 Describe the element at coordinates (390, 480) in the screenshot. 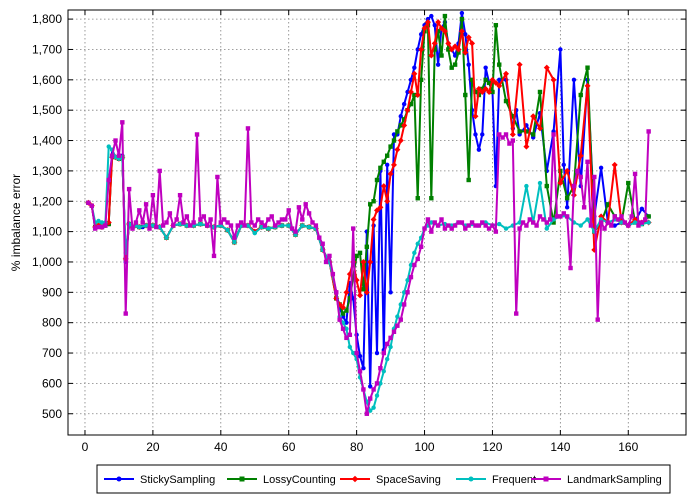

I see `legend-item-space-saving: SpaceSaving` at that location.